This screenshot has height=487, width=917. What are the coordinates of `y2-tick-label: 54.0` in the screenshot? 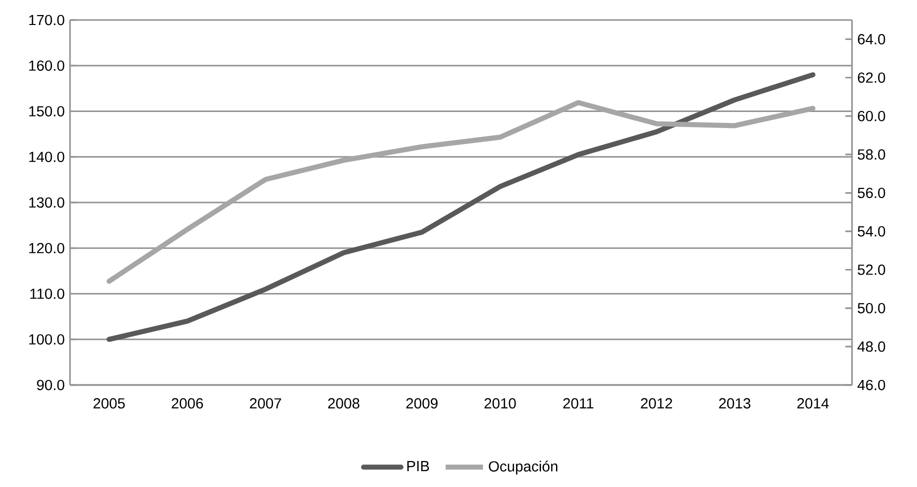 It's located at (872, 231).